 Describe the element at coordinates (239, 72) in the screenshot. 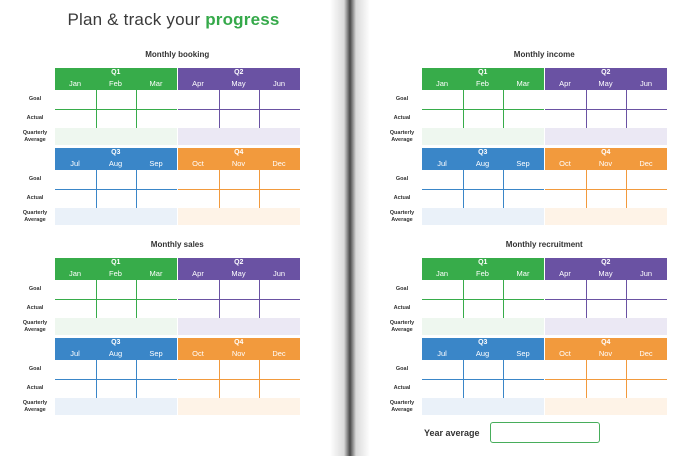

I see `quarter-name: Q2` at that location.